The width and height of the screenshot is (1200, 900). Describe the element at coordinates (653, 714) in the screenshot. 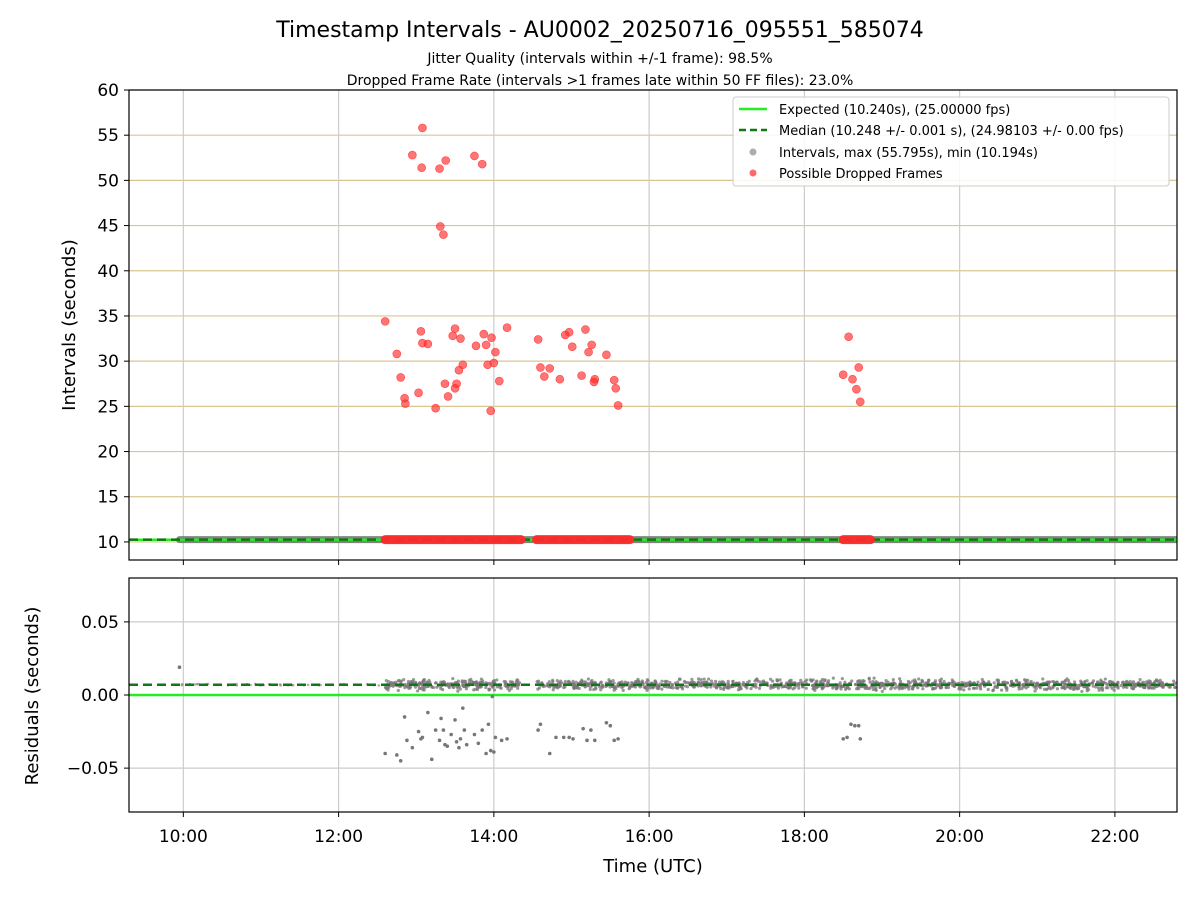

I see `bottom-plot-data` at that location.